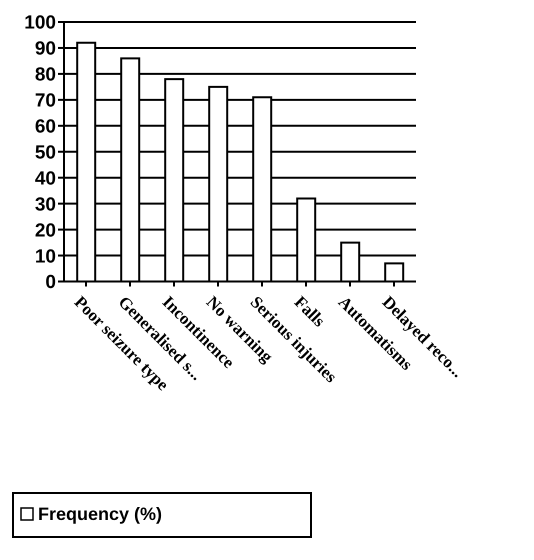  Describe the element at coordinates (45, 231) in the screenshot. I see `y-tick-label: 20` at that location.